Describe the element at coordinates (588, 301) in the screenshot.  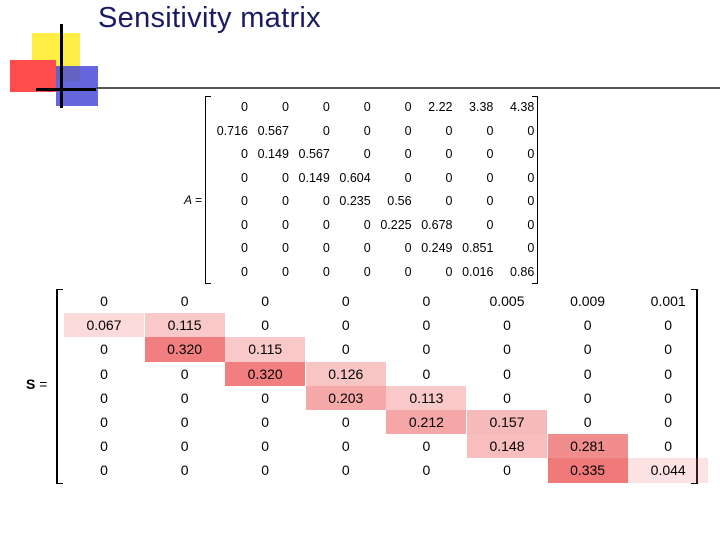
I see `matrix-s-cell: 0.009` at that location.